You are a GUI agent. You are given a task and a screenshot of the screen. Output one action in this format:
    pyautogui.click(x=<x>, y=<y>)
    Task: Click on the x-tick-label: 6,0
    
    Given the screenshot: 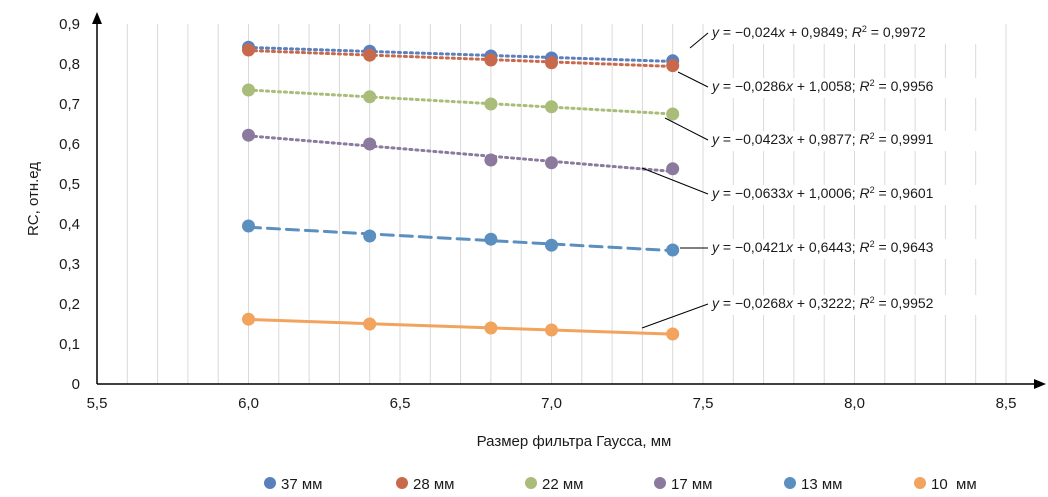 What is the action you would take?
    pyautogui.click(x=248, y=403)
    